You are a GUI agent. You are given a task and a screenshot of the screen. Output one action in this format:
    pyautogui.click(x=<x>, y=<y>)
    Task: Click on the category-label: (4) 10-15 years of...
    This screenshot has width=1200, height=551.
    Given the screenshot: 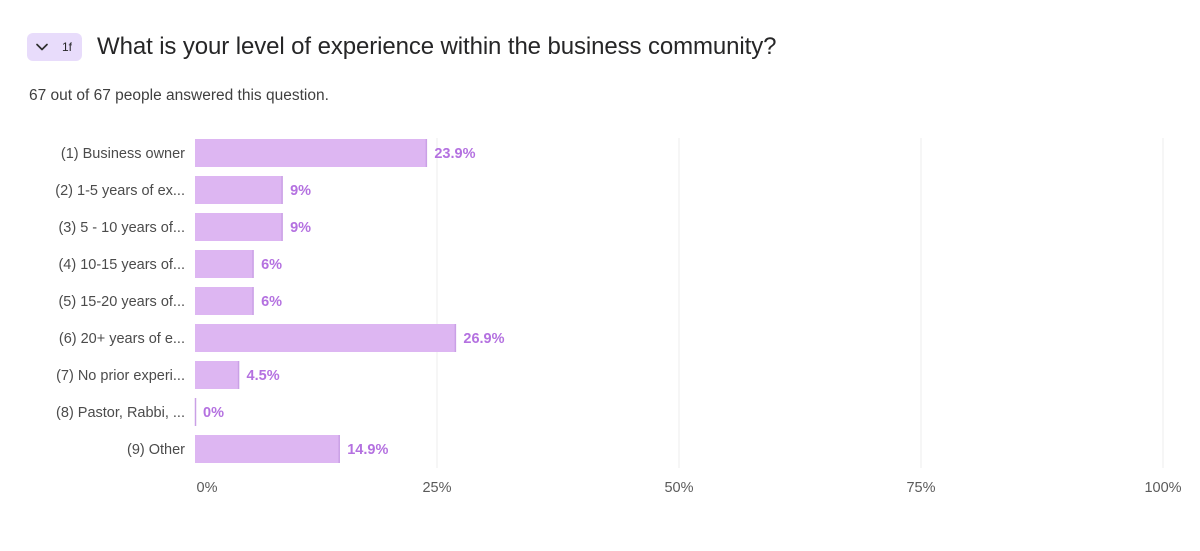 What is the action you would take?
    pyautogui.click(x=121, y=265)
    